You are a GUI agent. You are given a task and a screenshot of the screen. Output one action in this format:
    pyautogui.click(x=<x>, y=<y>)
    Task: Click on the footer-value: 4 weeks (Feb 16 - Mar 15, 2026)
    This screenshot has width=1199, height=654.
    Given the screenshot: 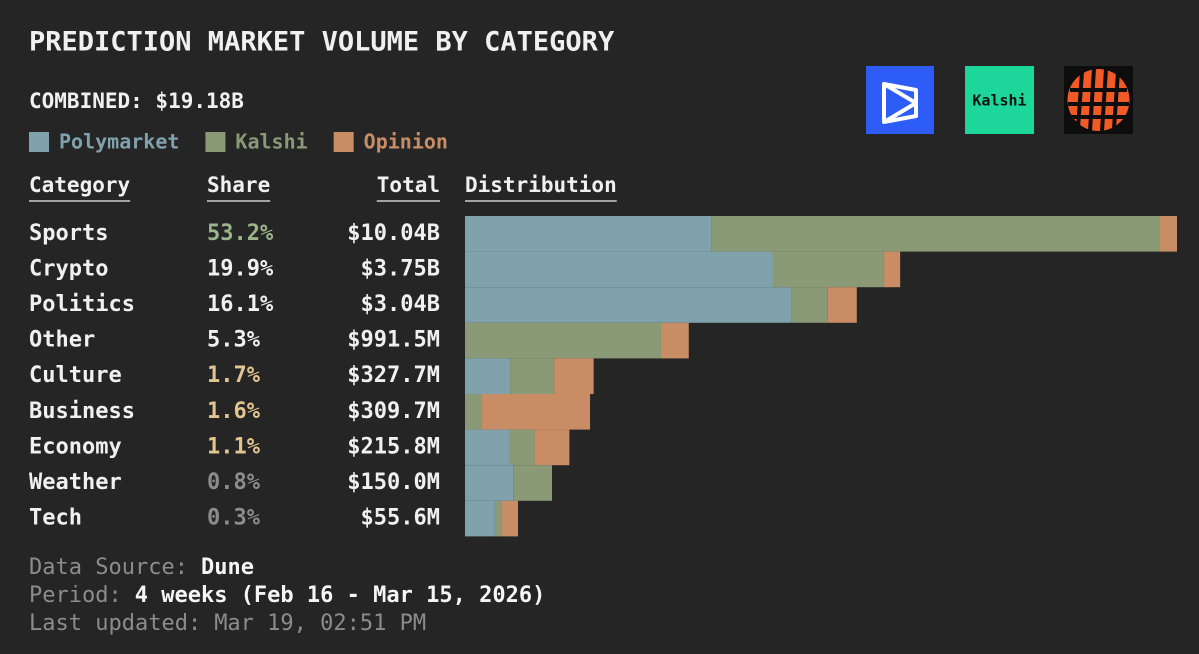 What is the action you would take?
    pyautogui.click(x=340, y=595)
    